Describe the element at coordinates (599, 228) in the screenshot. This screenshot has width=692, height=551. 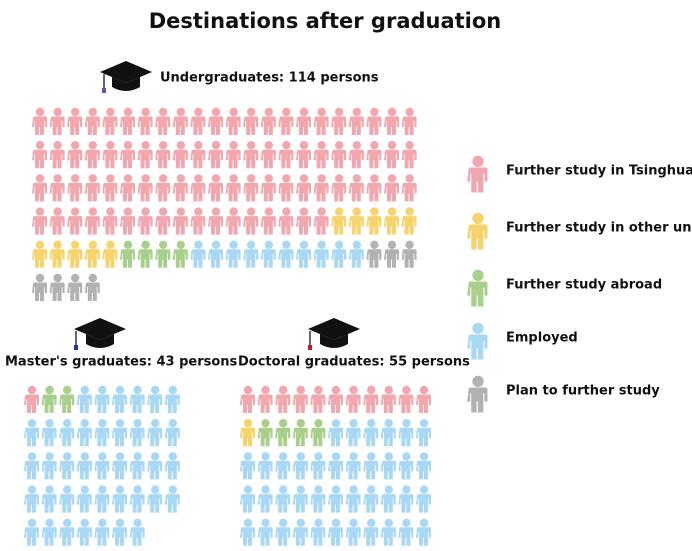
I see `legend-label: Further study in other units` at that location.